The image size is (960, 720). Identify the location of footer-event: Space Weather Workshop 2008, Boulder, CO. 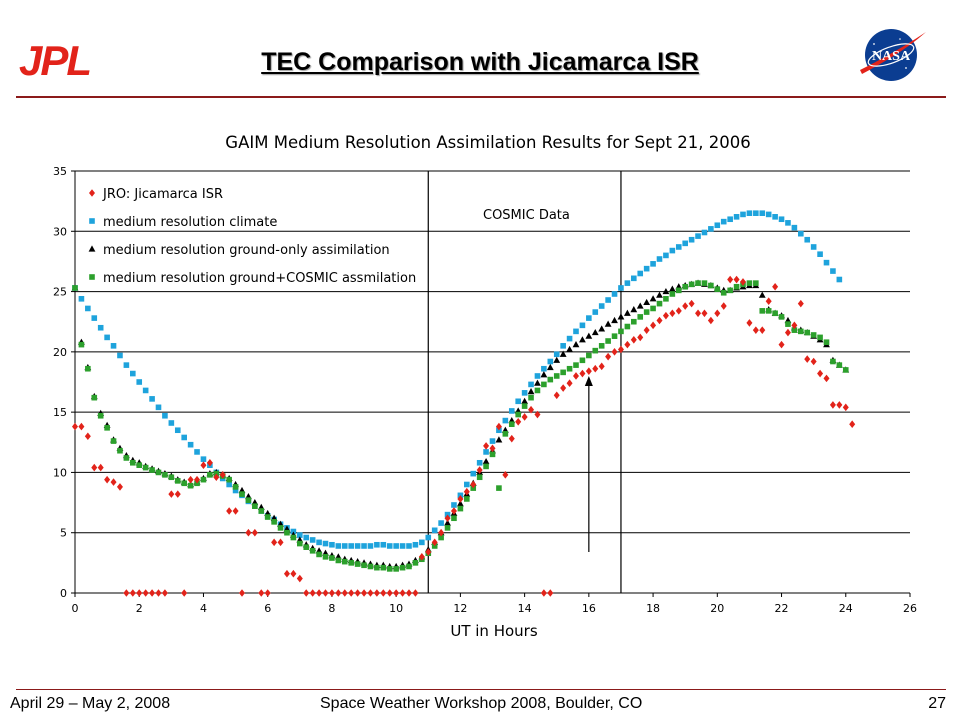
(481, 703).